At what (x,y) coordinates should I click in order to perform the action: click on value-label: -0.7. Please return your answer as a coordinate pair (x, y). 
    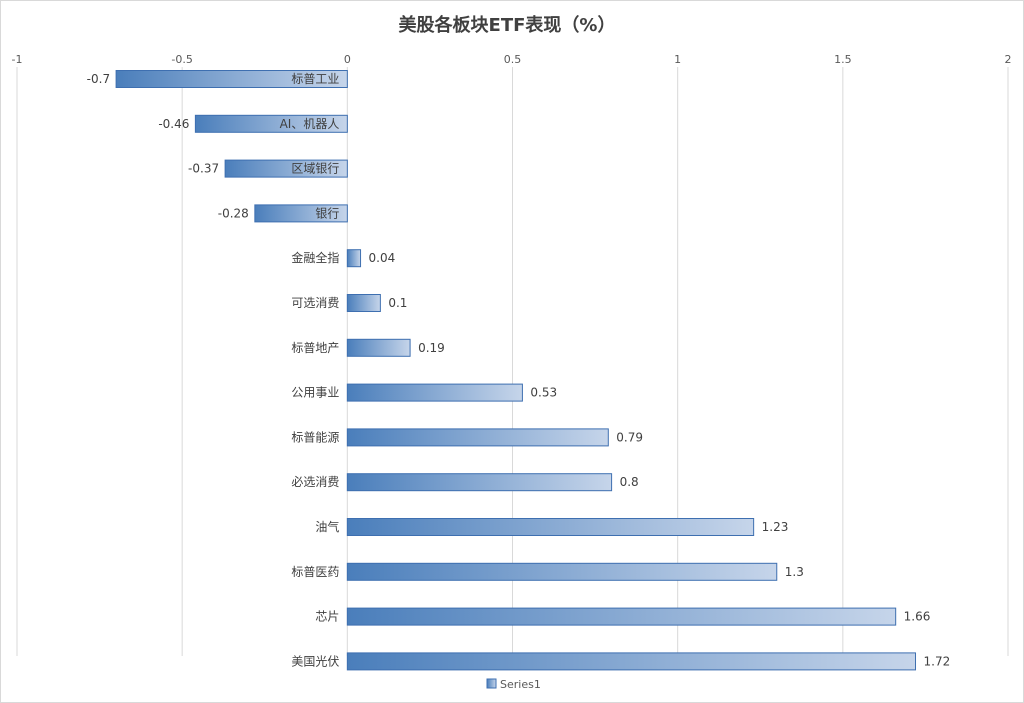
    Looking at the image, I should click on (98, 79).